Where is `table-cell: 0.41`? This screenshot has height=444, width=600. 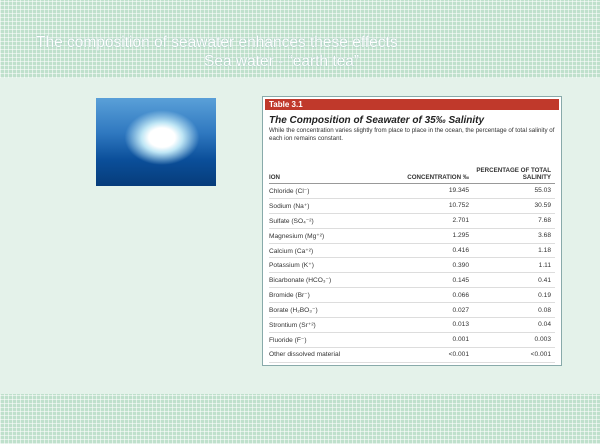 table-cell: 0.41 is located at coordinates (544, 280).